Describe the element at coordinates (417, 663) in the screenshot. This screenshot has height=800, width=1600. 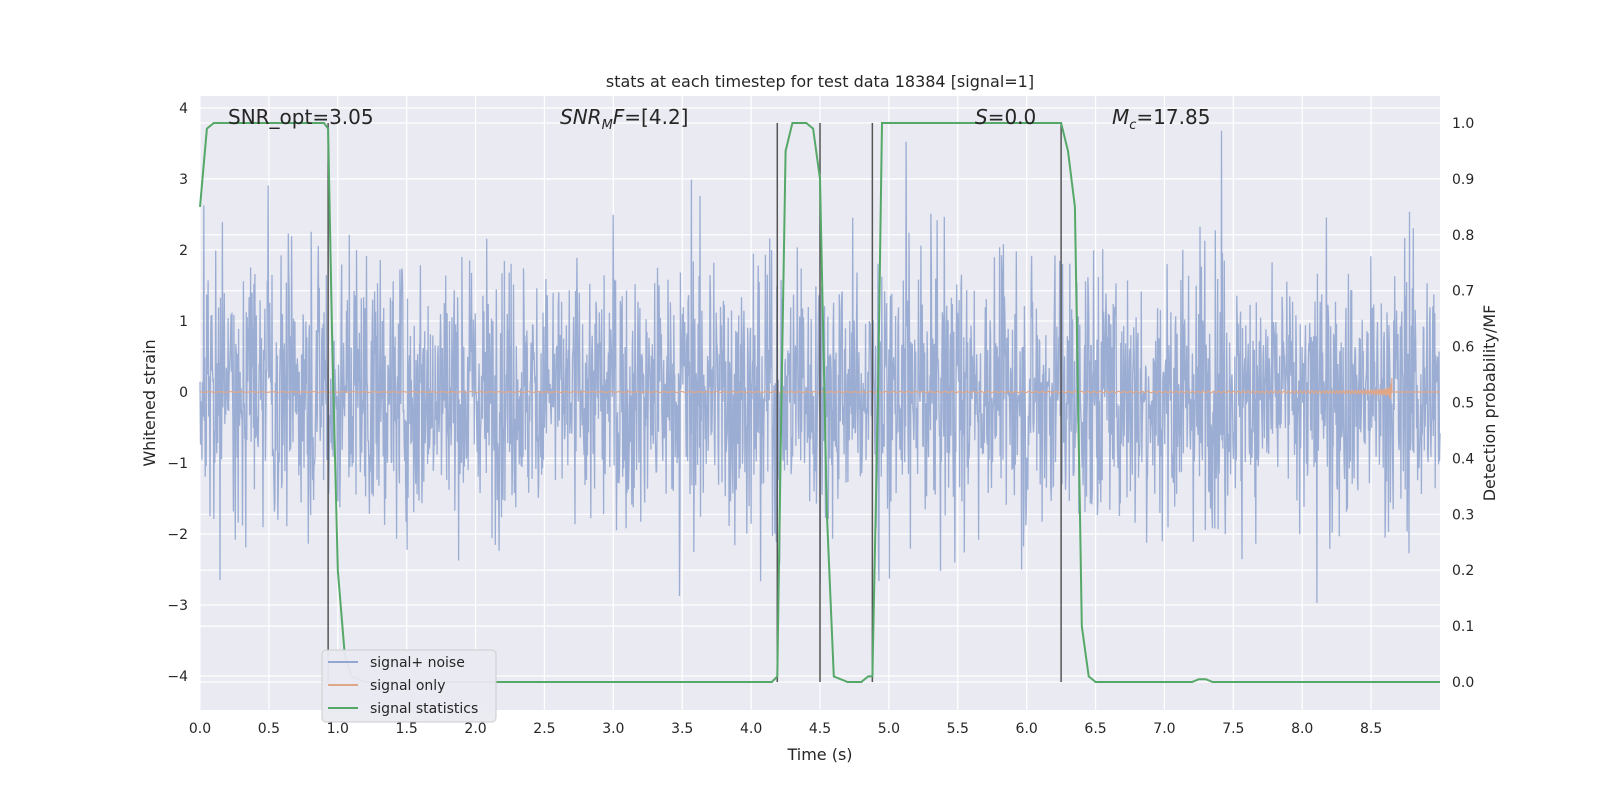
I see `legend-label-noise: signal+ noise` at that location.